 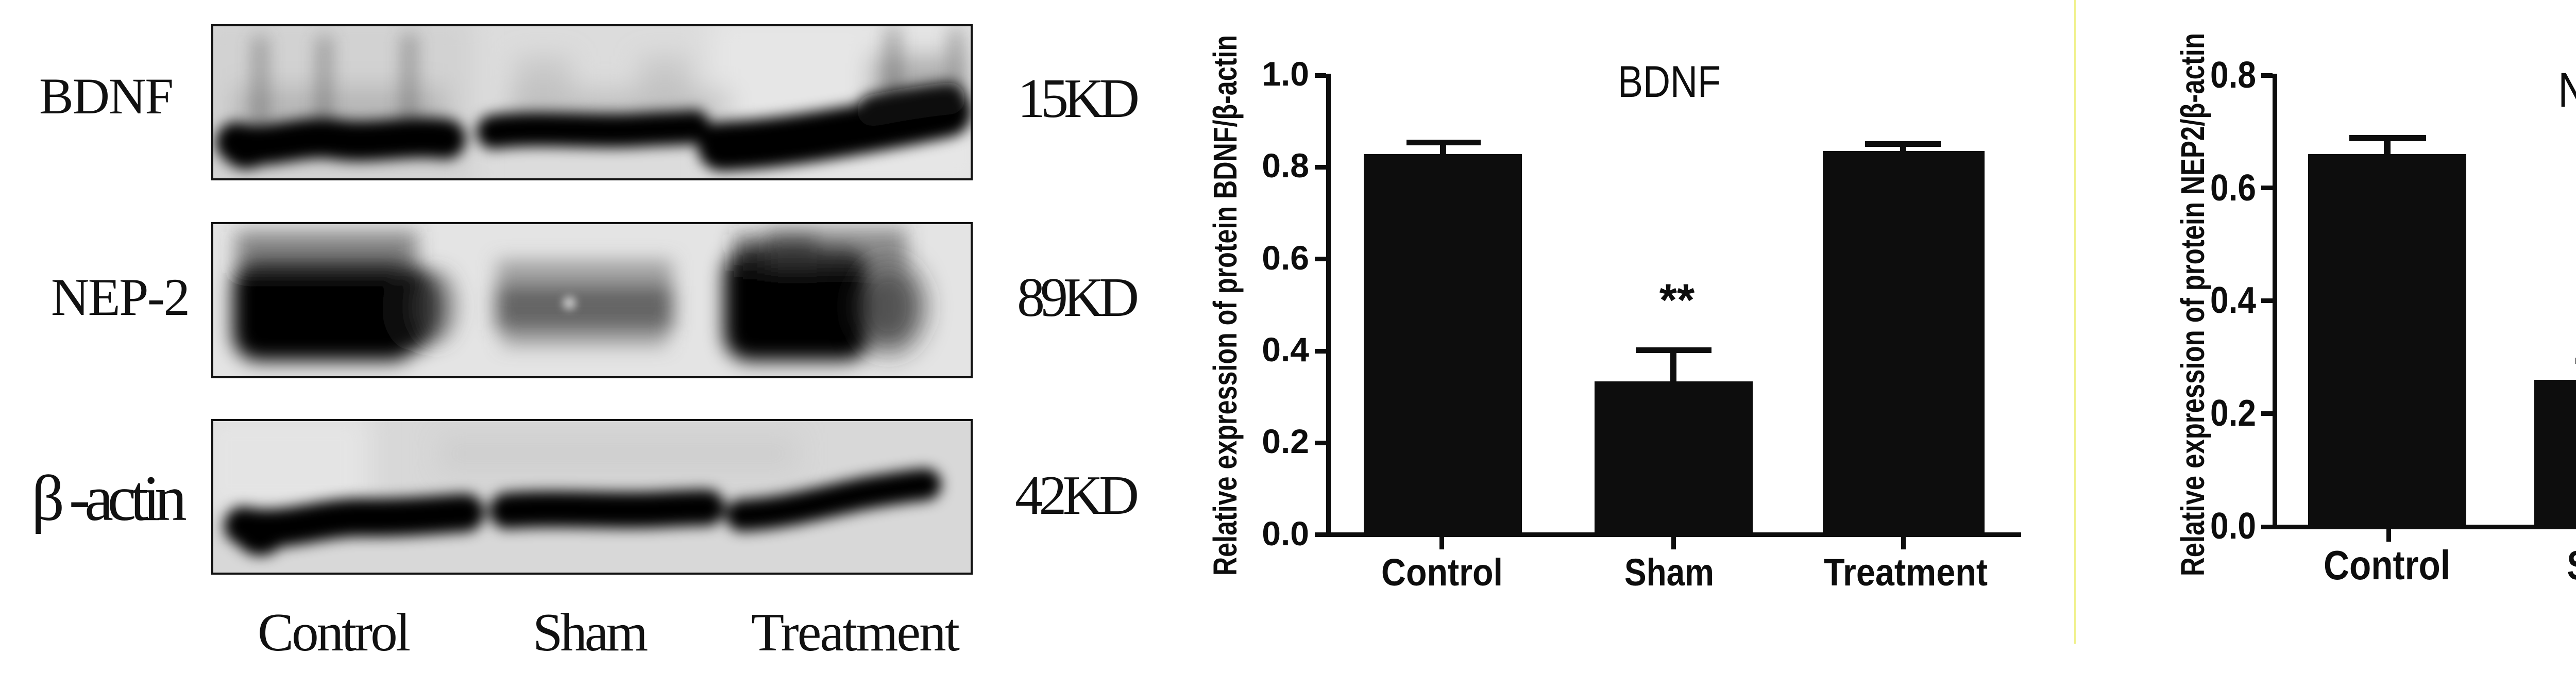 What do you see at coordinates (1077, 495) in the screenshot?
I see `svg-text: 42KD` at bounding box center [1077, 495].